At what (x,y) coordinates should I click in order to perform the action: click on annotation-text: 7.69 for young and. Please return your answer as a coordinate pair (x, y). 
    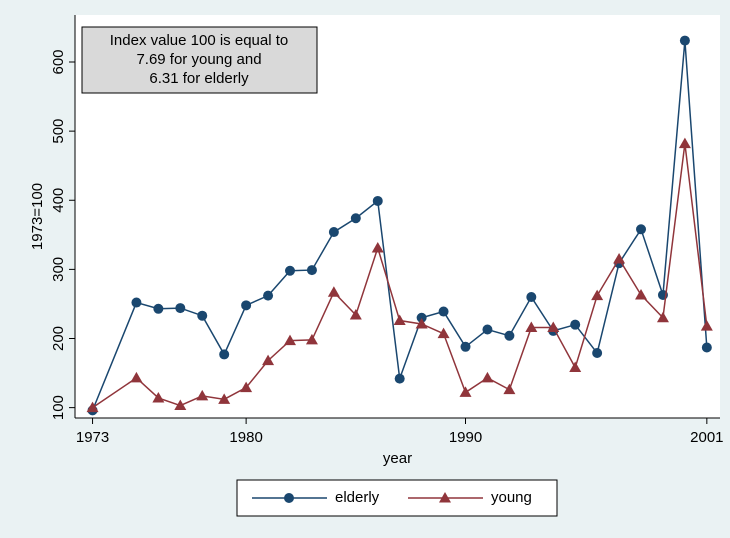
    Looking at the image, I should click on (198, 59).